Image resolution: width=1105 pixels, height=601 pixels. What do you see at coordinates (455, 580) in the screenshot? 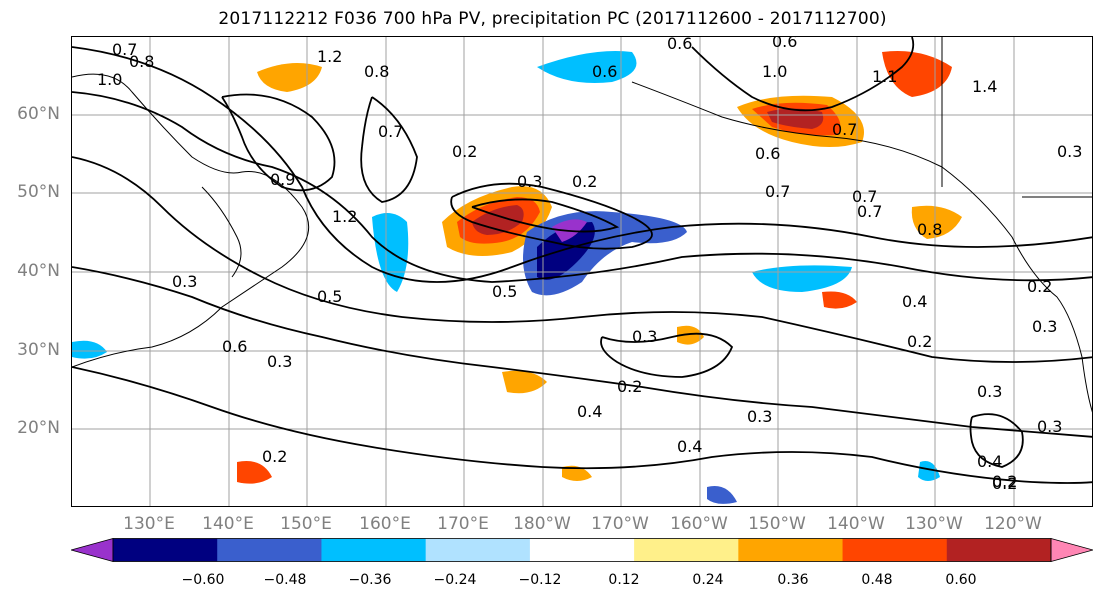
I see `colorbar-tick-label: −0.24` at bounding box center [455, 580].